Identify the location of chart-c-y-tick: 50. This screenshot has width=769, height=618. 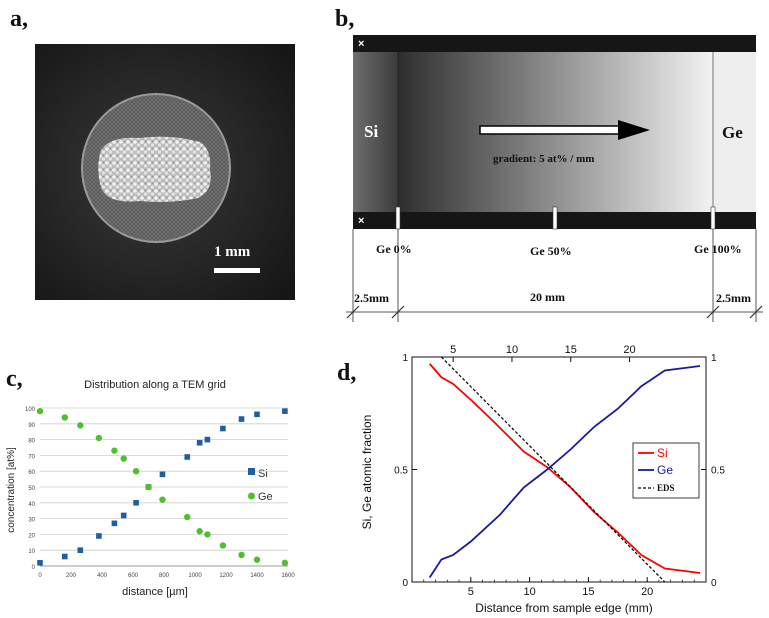
(31, 489).